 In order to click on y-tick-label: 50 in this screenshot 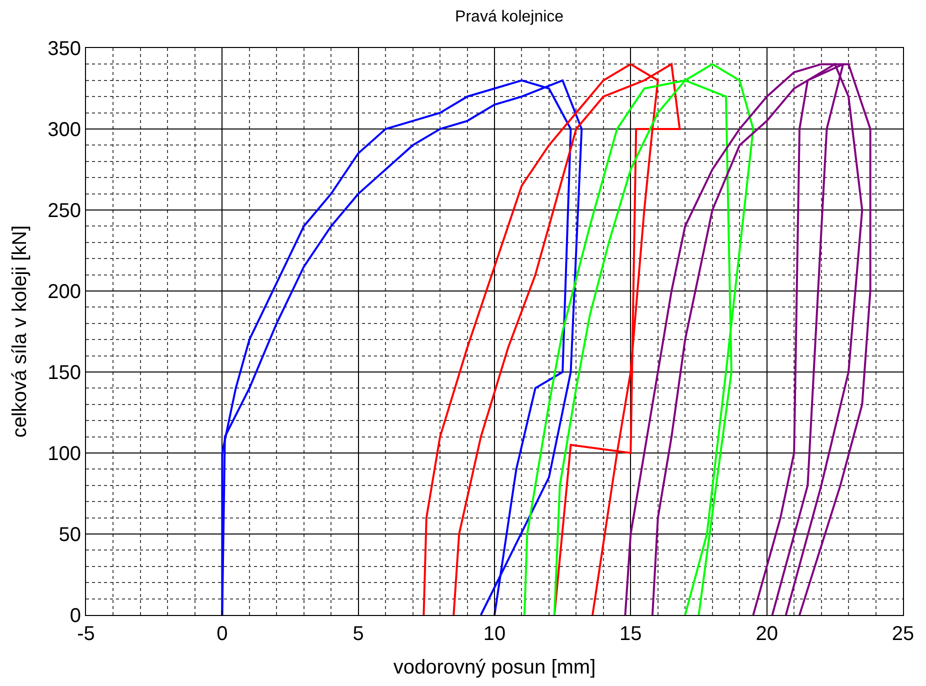, I will do `click(69, 535)`.